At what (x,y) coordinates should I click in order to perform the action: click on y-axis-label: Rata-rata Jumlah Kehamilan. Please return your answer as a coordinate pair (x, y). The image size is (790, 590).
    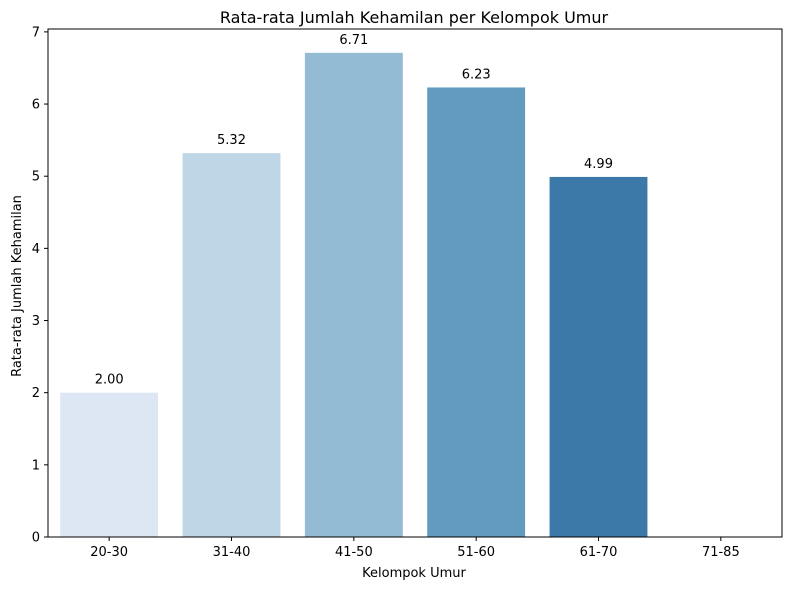
    Looking at the image, I should click on (17, 286).